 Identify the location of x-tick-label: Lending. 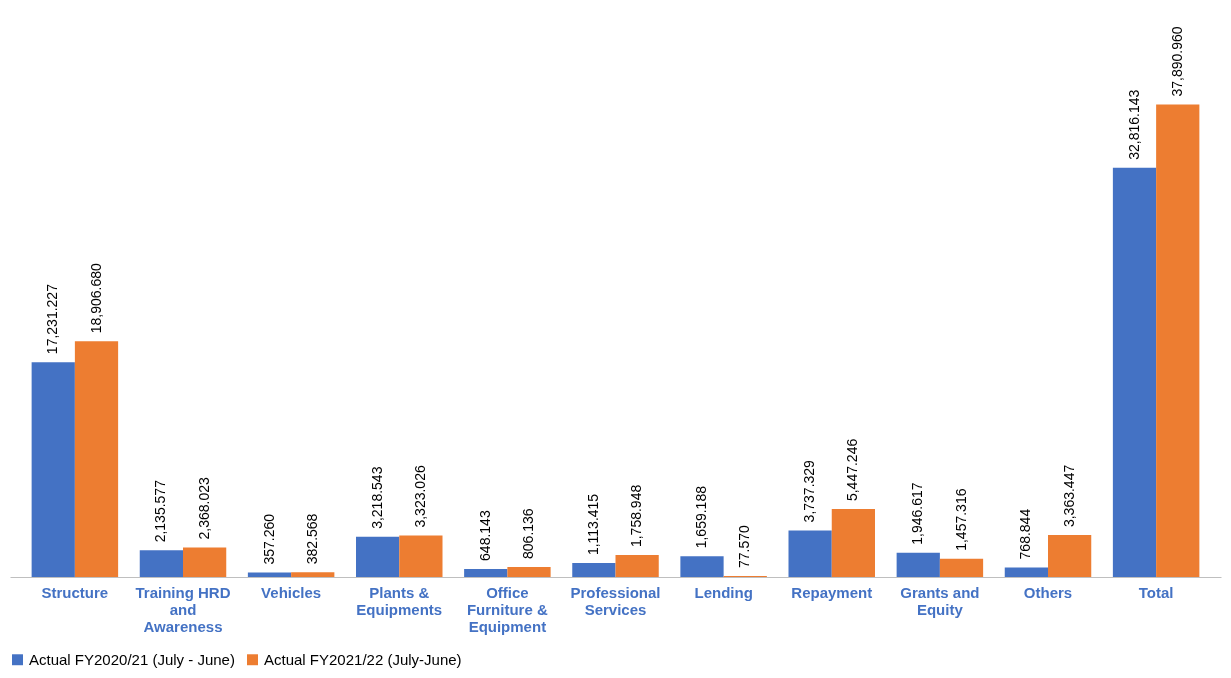
(723, 592).